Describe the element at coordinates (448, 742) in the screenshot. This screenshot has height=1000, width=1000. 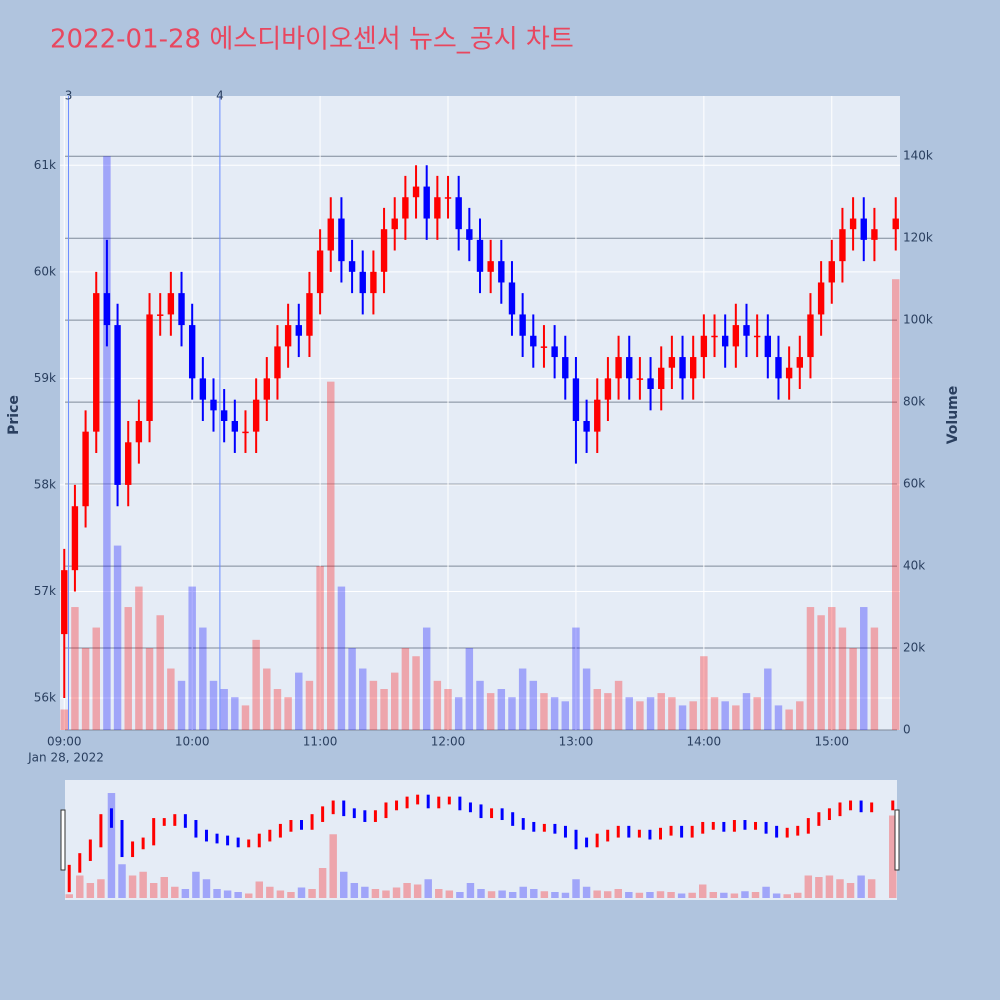
I see `x-tick-label: 12:00` at that location.